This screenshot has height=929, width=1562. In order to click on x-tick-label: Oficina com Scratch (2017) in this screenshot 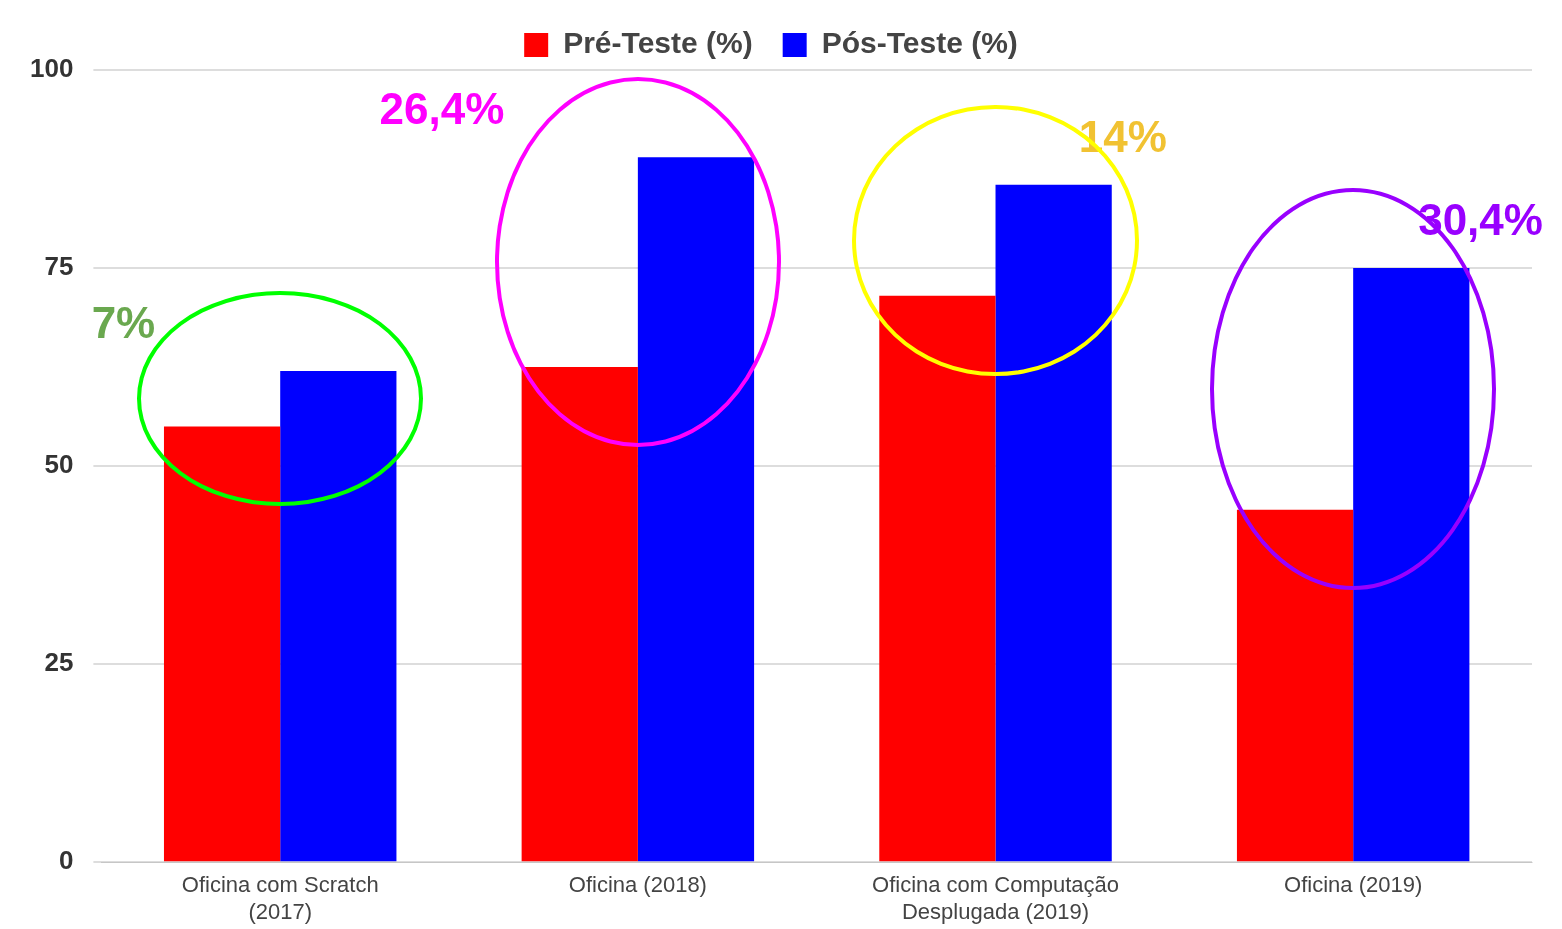, I will do `click(280, 898)`.